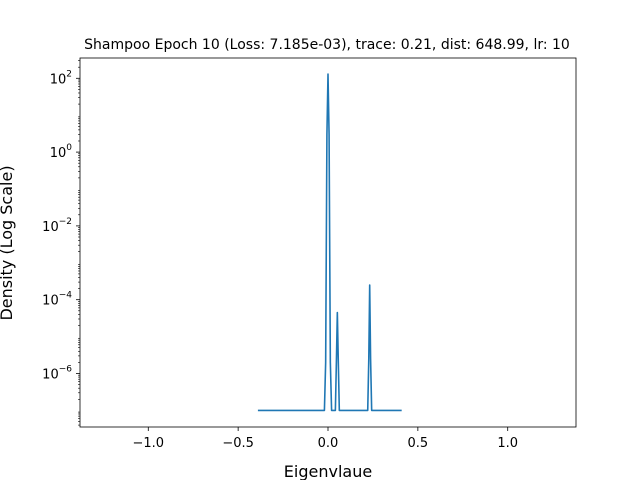  I want to click on x-axis-ticks: −1.0 −0.5 0.0 0.5 1.0, so click(325, 439).